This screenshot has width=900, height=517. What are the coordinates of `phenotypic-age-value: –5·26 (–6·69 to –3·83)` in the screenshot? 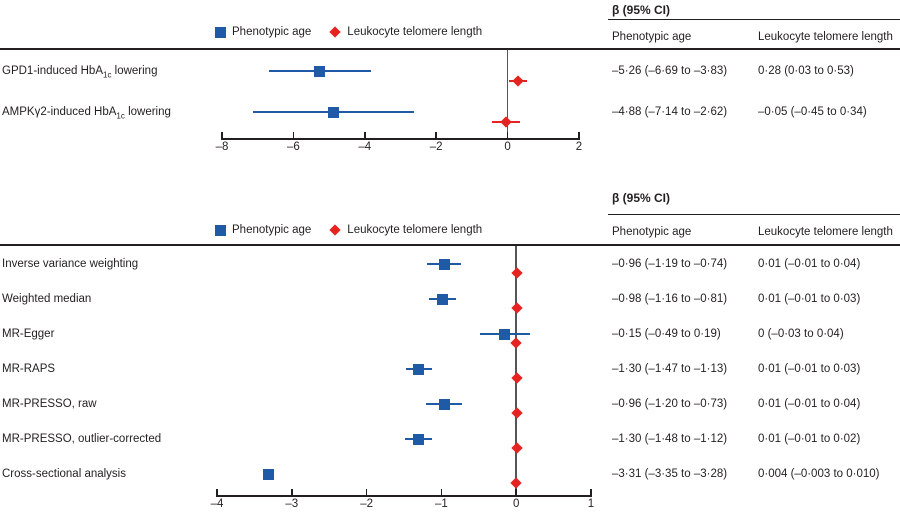 It's located at (670, 71).